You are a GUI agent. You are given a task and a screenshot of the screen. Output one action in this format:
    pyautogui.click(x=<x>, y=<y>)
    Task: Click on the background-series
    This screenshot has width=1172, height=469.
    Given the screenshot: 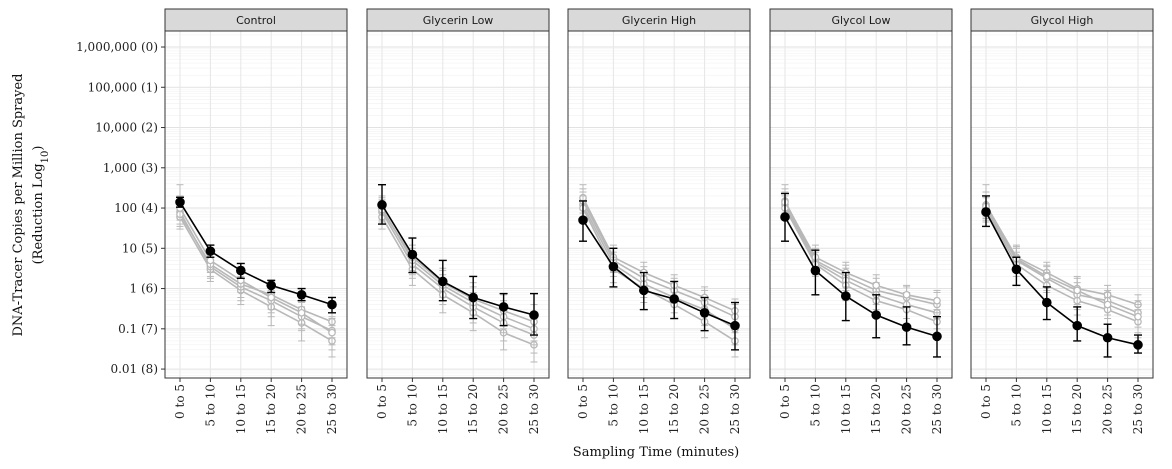 What is the action you would take?
    pyautogui.click(x=861, y=249)
    